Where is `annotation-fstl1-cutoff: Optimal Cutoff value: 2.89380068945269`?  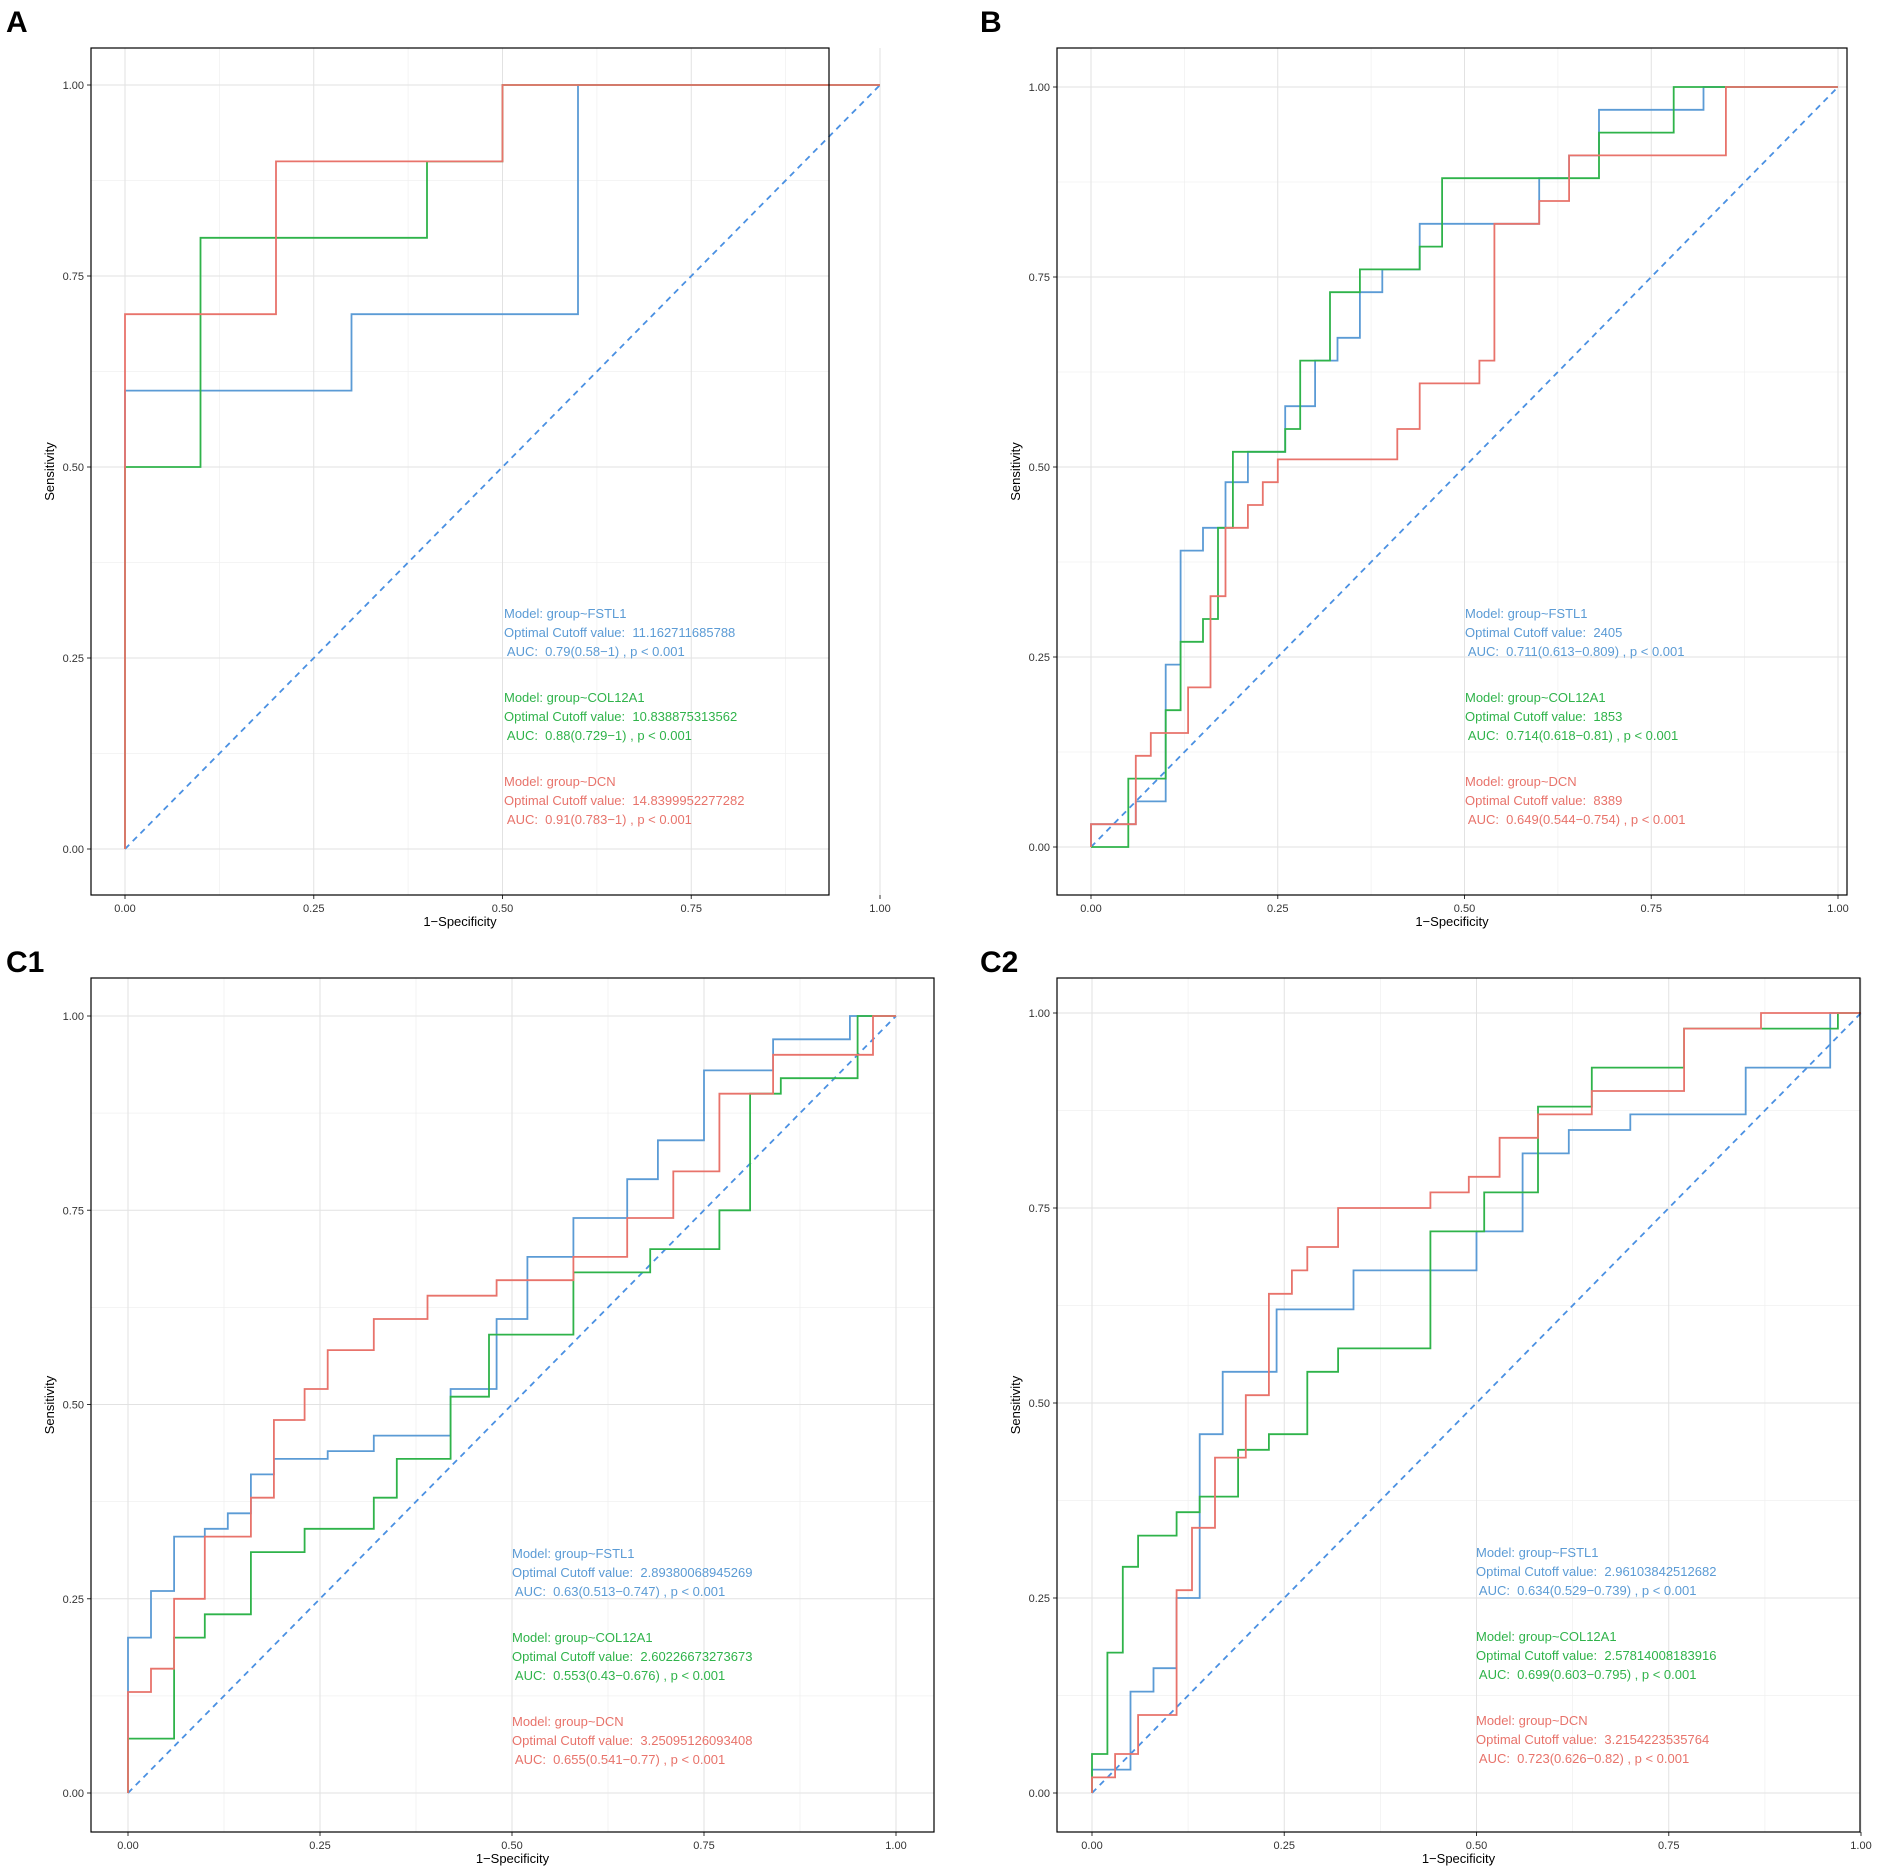
annotation-fstl1-cutoff: Optimal Cutoff value: 2.89380068945269 is located at coordinates (632, 1572).